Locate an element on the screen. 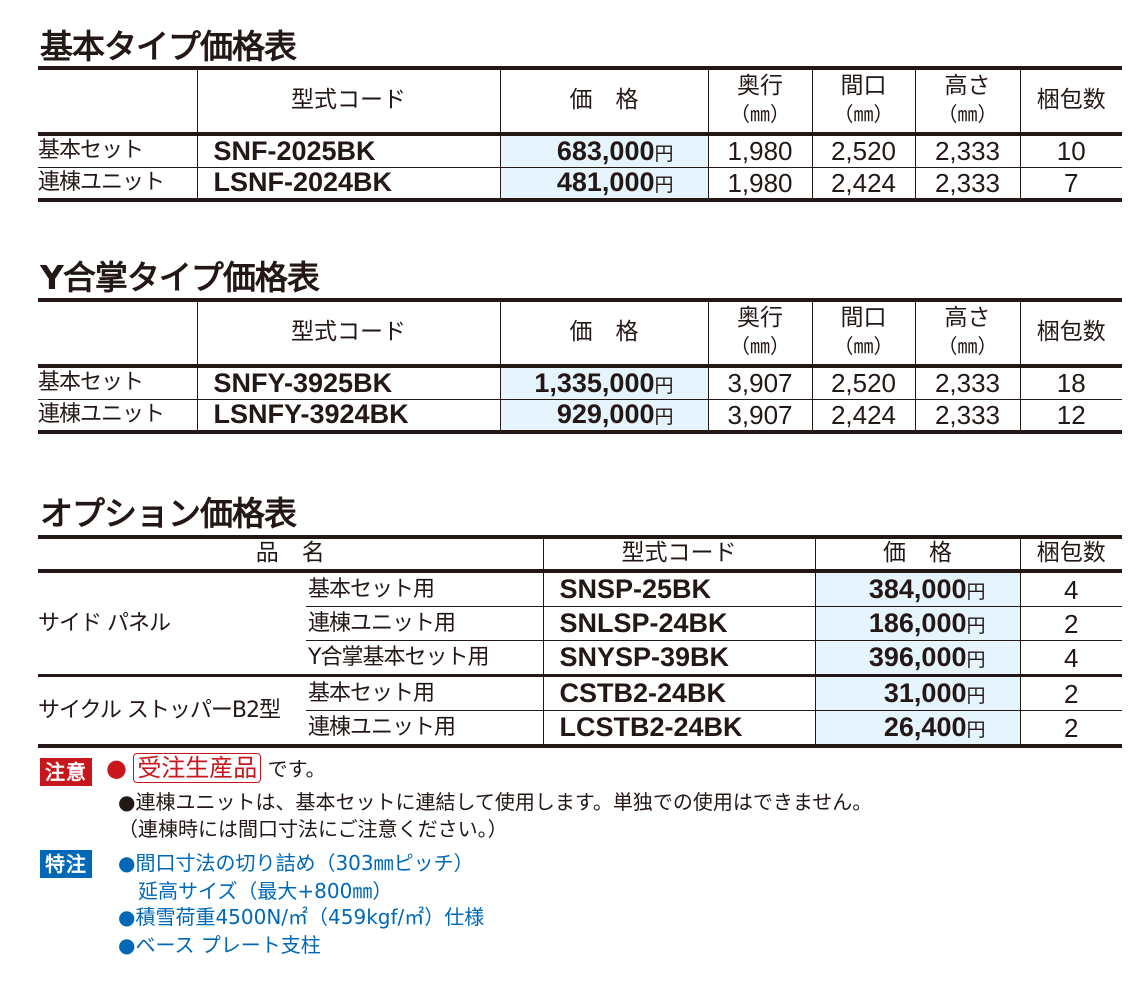 The height and width of the screenshot is (988, 1144). y-table-title: Y合掌タイプ価格表 is located at coordinates (180, 277).